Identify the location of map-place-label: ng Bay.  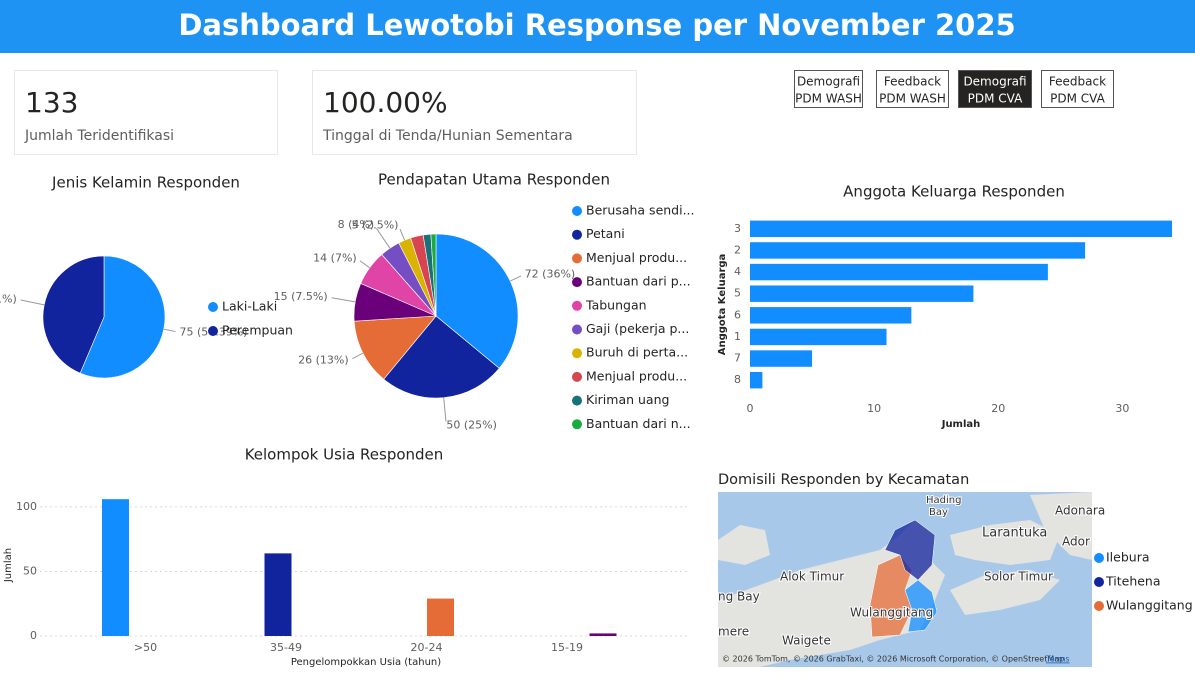
(739, 597).